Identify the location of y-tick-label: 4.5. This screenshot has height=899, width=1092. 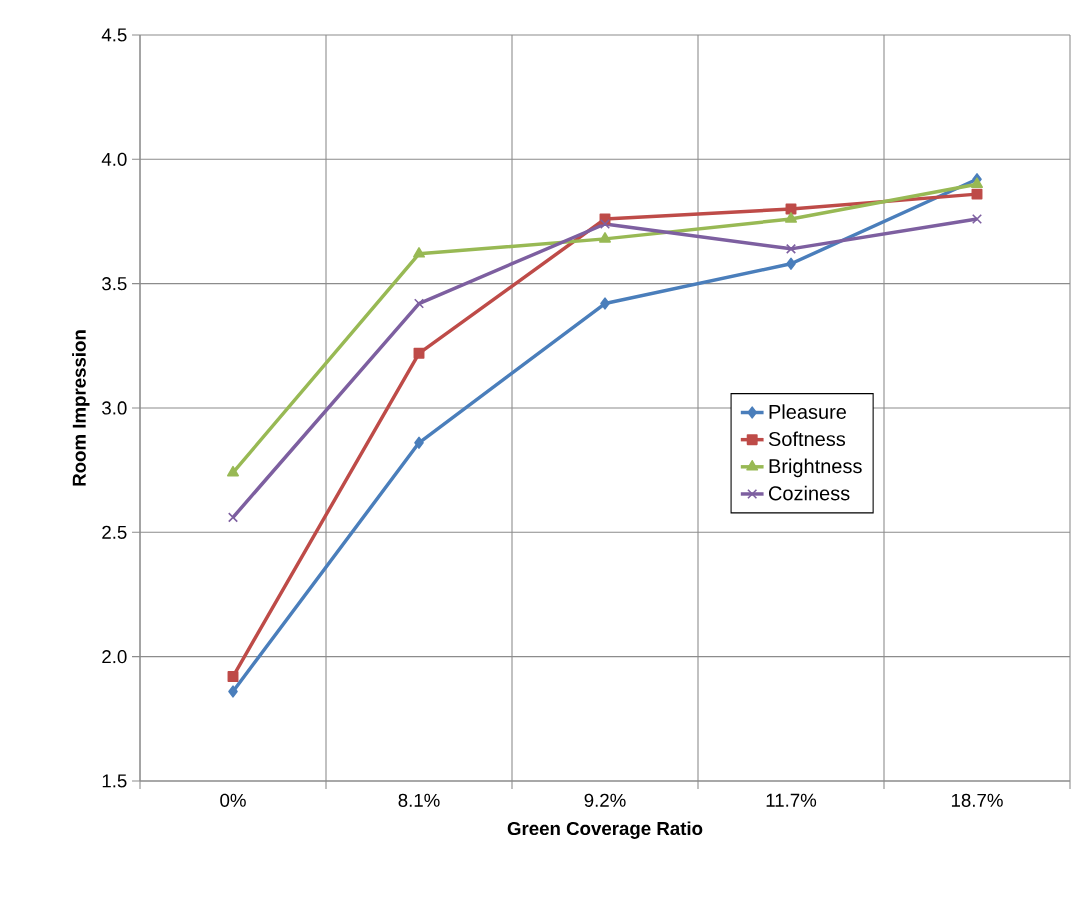
(114, 35).